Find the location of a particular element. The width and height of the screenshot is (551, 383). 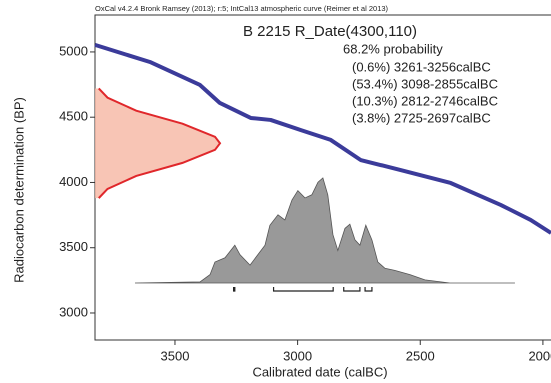

range-label: (53.4%) 3098-2855calBC is located at coordinates (425, 83).